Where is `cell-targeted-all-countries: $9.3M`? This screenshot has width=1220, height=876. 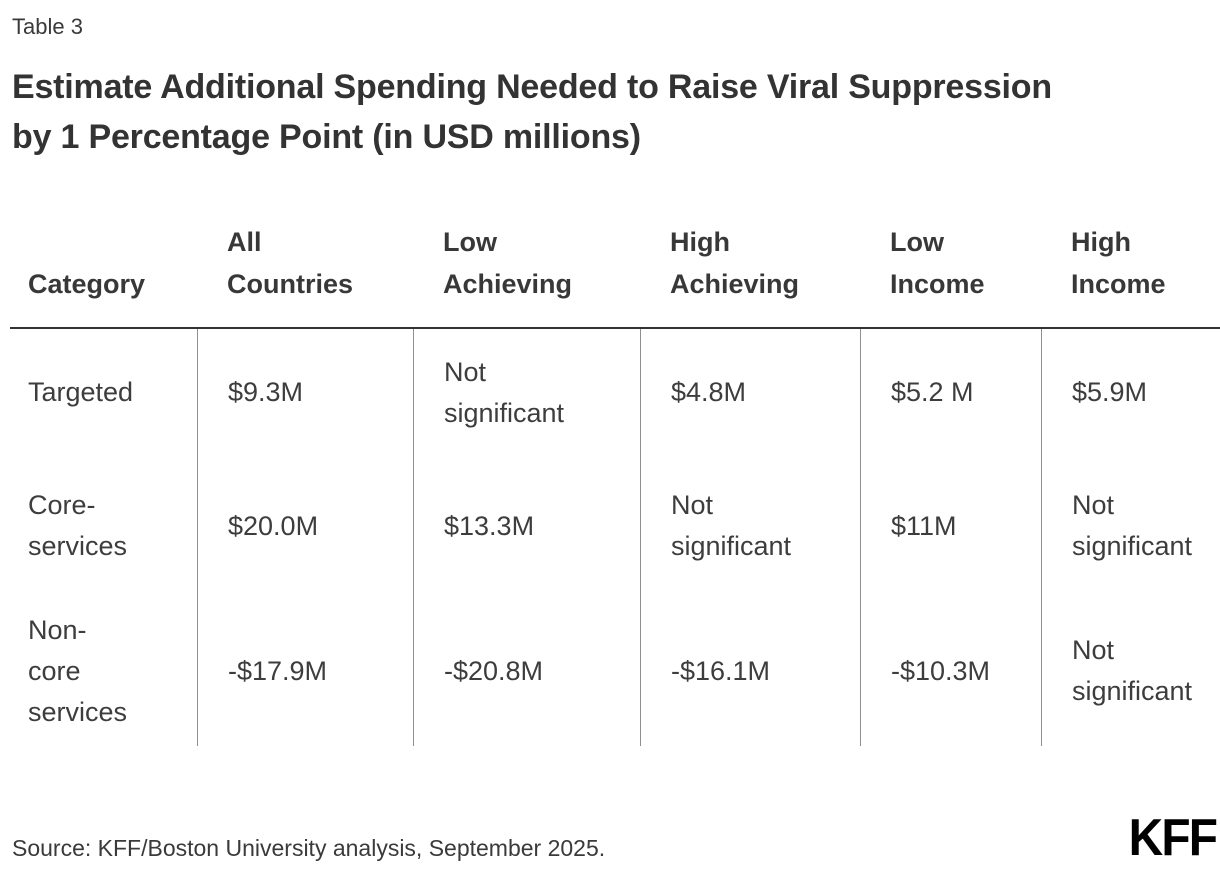 cell-targeted-all-countries: $9.3M is located at coordinates (305, 392).